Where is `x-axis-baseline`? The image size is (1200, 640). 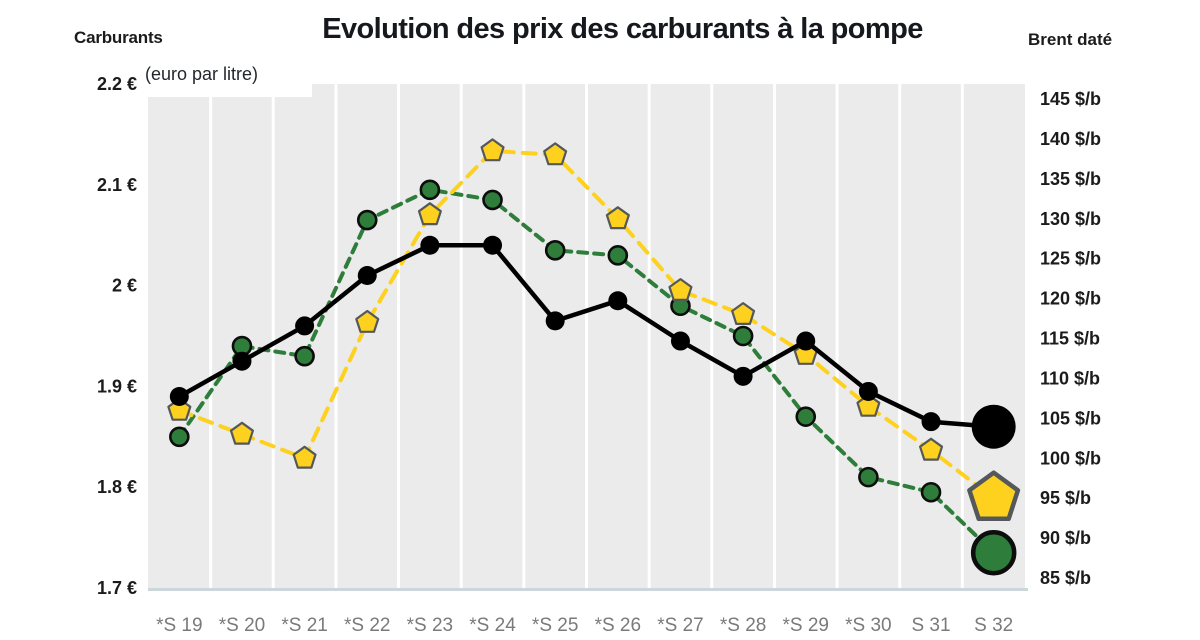 x-axis-baseline is located at coordinates (588, 589).